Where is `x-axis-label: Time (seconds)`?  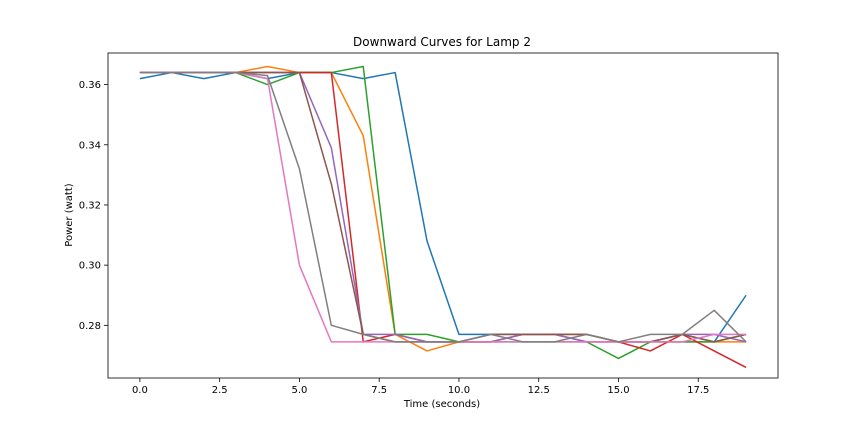 x-axis-label: Time (seconds) is located at coordinates (441, 404).